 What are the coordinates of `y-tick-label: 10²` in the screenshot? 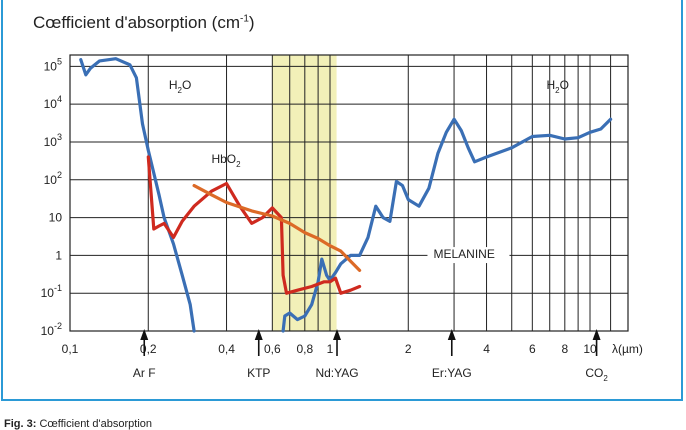 It's located at (53, 178).